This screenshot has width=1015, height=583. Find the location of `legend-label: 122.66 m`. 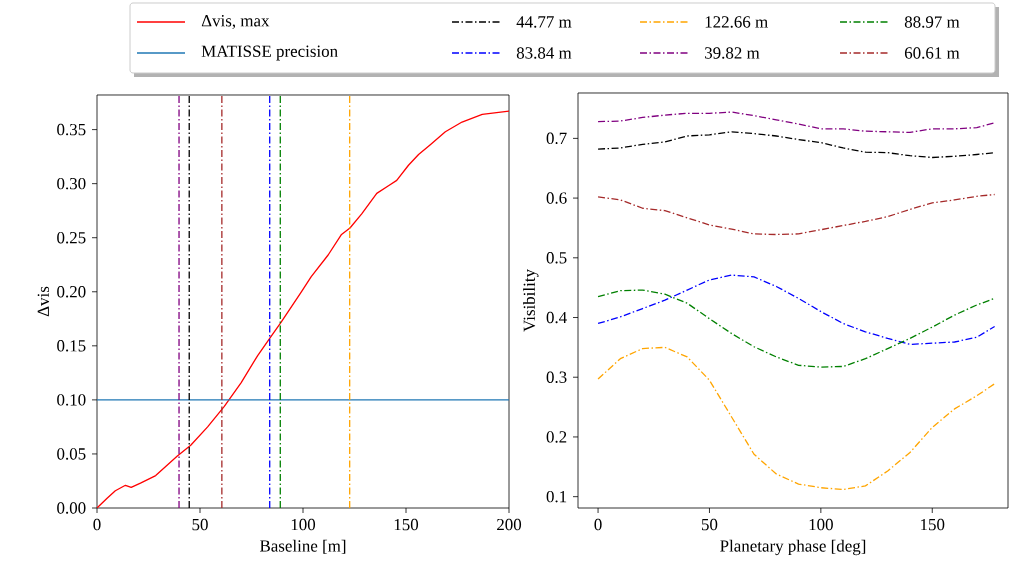

legend-label: 122.66 m is located at coordinates (736, 22).